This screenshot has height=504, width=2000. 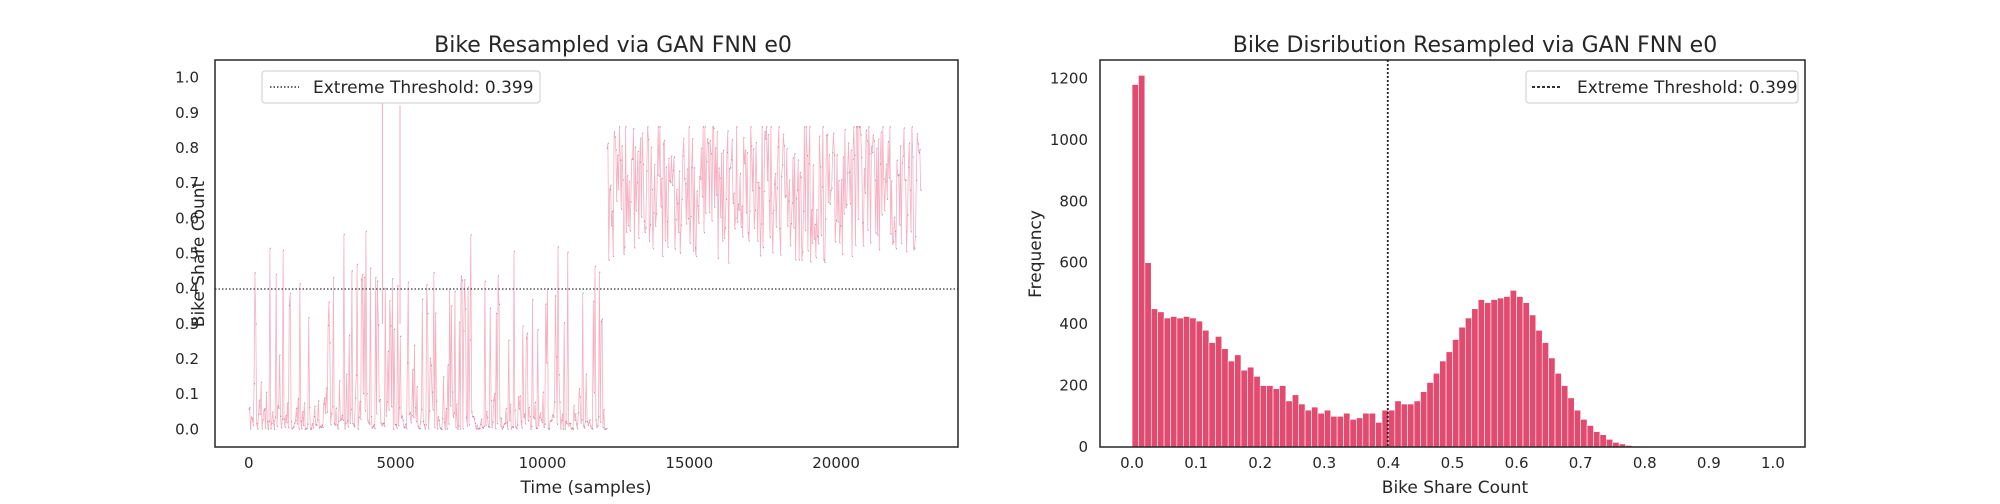 I want to click on x-tick-label: 0.6, so click(x=1517, y=463).